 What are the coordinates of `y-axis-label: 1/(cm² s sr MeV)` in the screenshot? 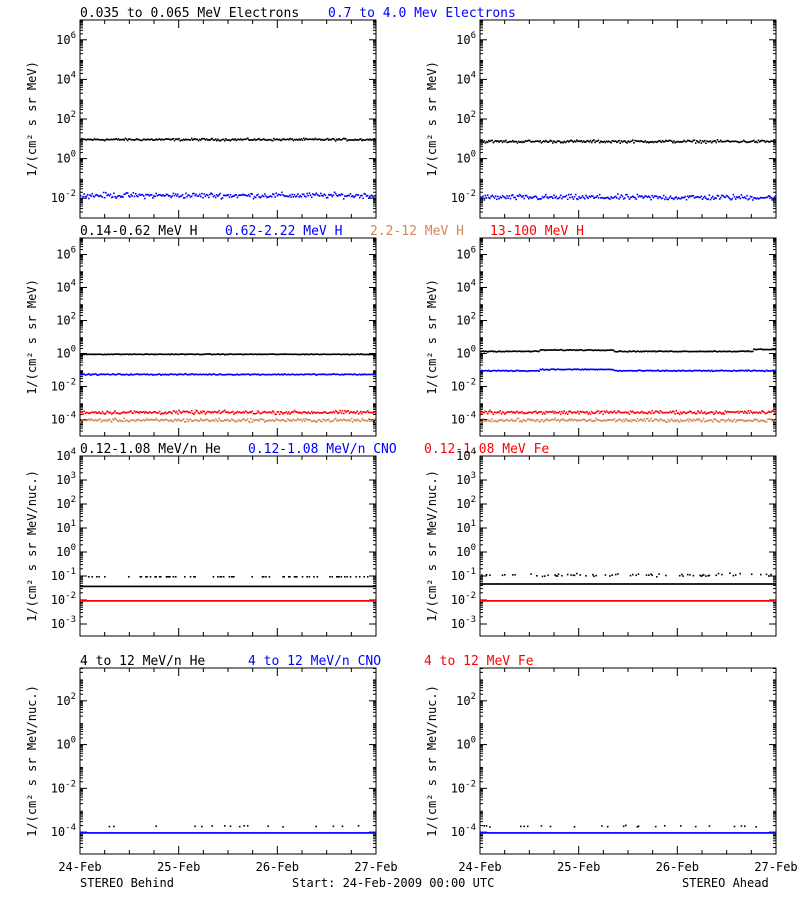 It's located at (32, 119).